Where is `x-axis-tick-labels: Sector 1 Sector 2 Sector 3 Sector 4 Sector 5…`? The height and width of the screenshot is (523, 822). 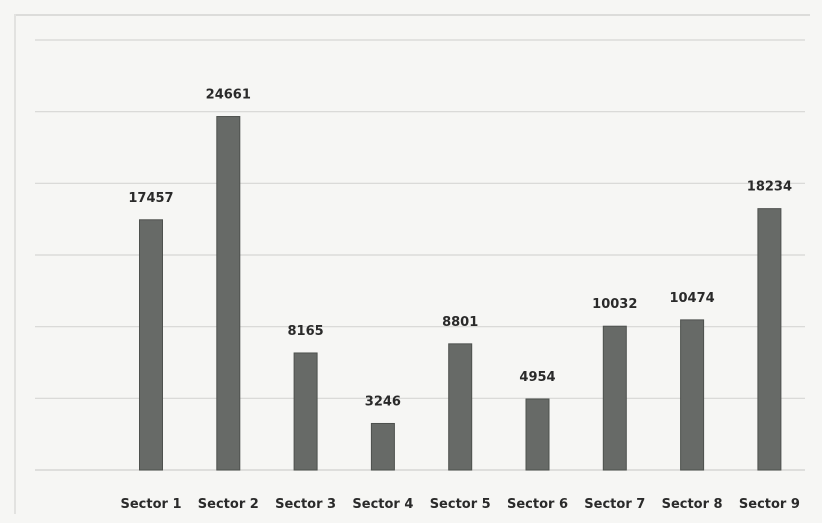
x-axis-tick-labels: Sector 1 Sector 2 Sector 3 Sector 4 Sector 5… is located at coordinates (459, 504).